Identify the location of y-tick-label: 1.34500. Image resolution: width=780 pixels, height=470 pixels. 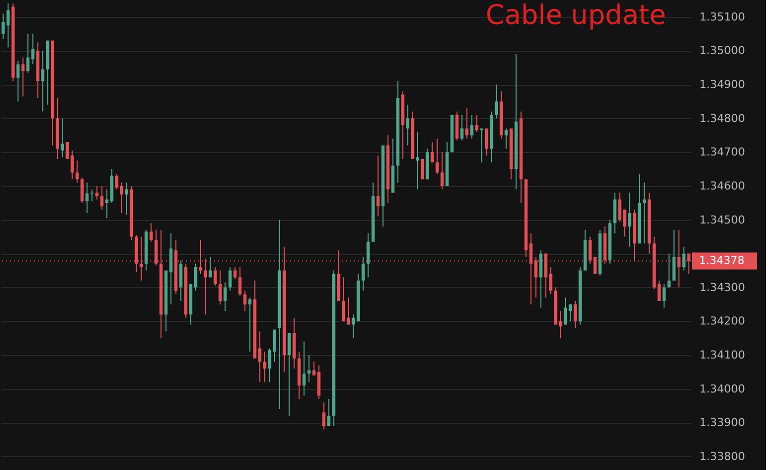
(722, 219).